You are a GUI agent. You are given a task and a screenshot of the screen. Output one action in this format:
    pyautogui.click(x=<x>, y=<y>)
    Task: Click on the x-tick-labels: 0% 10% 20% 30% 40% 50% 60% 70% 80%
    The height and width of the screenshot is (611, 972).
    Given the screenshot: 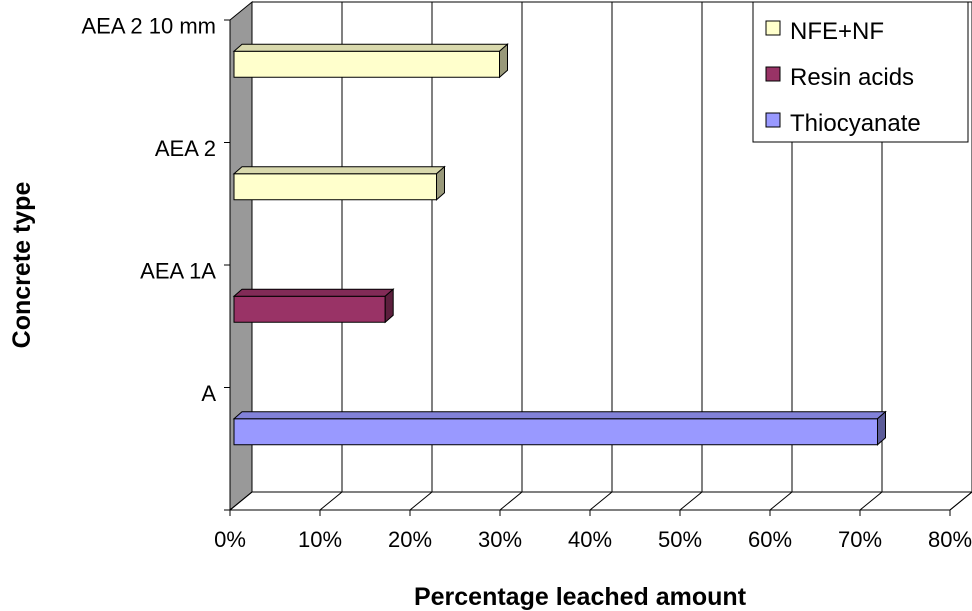 What is the action you would take?
    pyautogui.click(x=593, y=539)
    